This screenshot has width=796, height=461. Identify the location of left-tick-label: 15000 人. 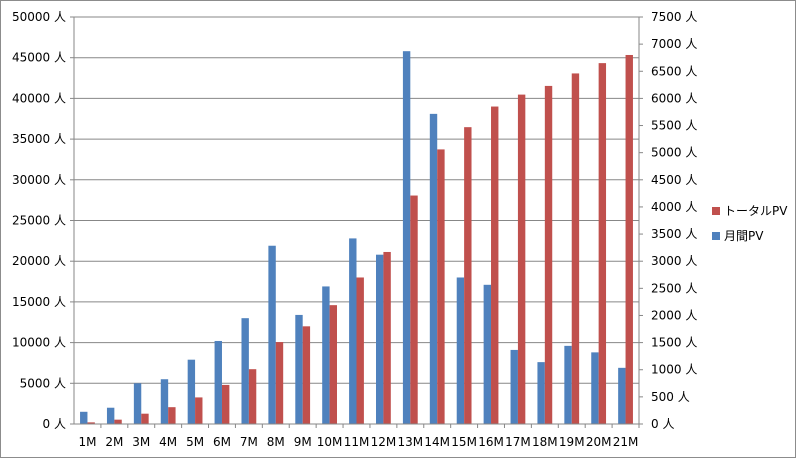
(39, 302).